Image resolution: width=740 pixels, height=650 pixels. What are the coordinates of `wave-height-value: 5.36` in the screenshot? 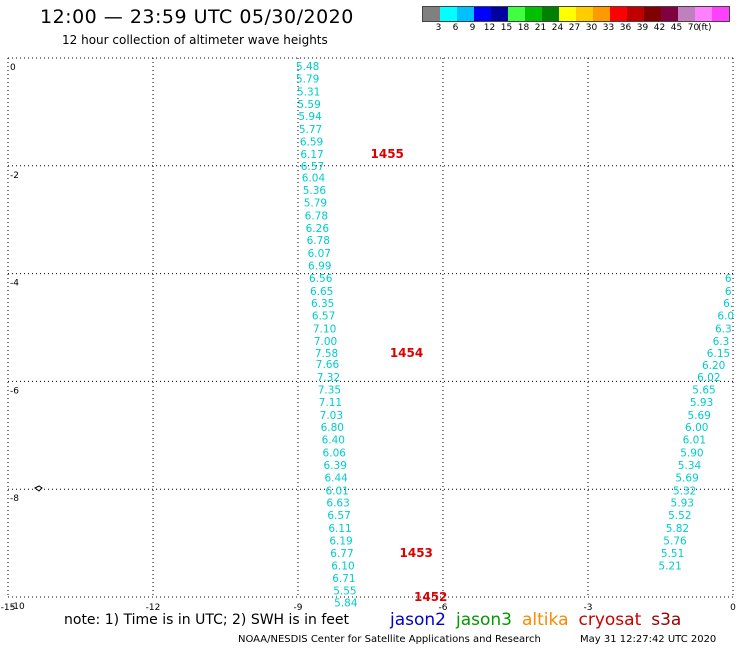 It's located at (315, 191).